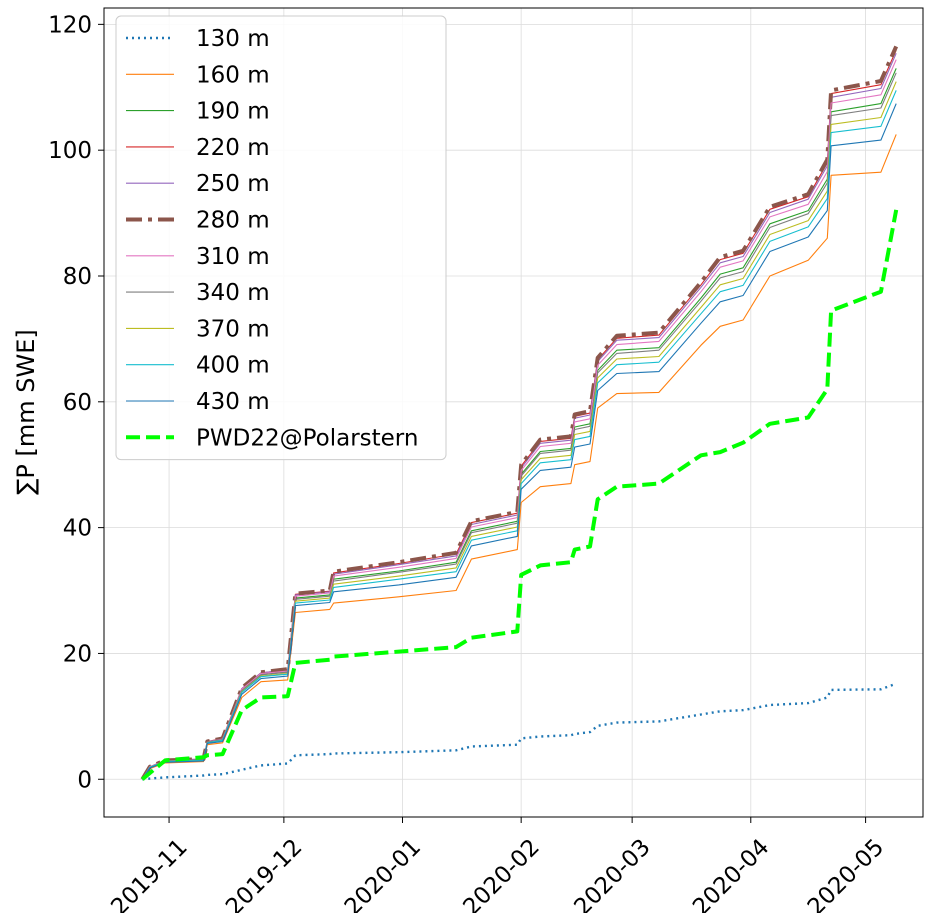 The width and height of the screenshot is (925, 913). What do you see at coordinates (233, 293) in the screenshot?
I see `legend-label: 340 m` at bounding box center [233, 293].